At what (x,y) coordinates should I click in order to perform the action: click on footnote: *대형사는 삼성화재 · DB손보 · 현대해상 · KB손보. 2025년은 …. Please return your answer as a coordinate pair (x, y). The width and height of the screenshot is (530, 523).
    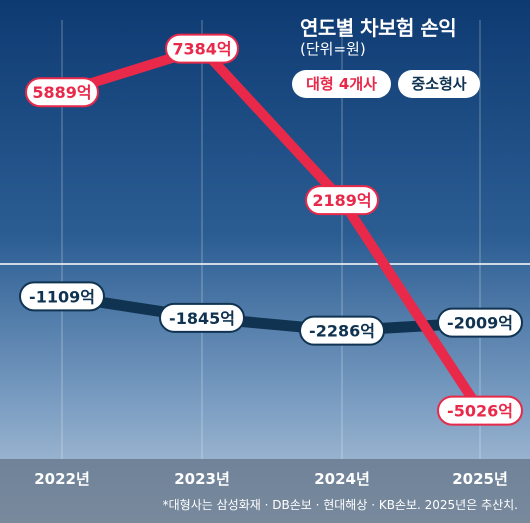
    Looking at the image, I should click on (340, 505).